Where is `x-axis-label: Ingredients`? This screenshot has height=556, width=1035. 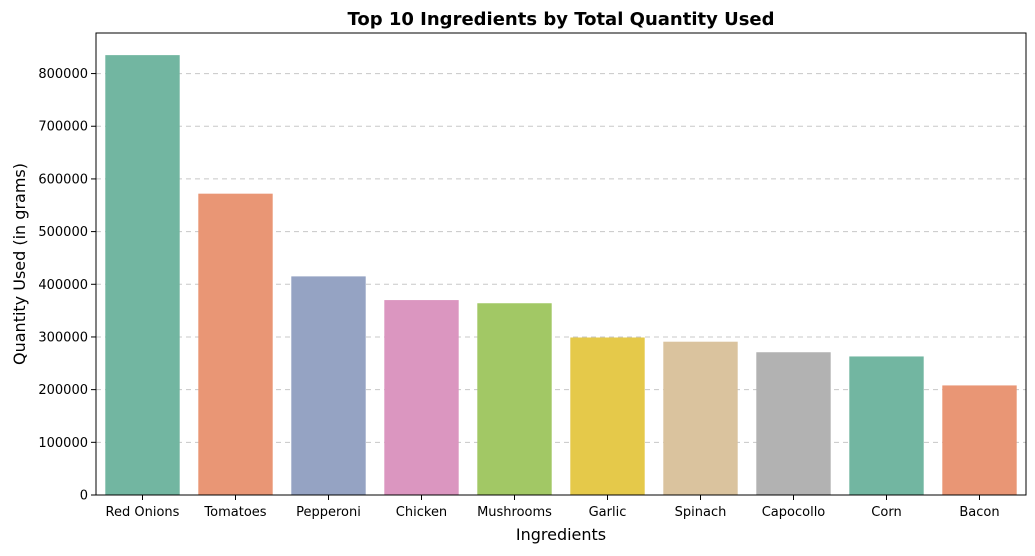 x-axis-label: Ingredients is located at coordinates (561, 534).